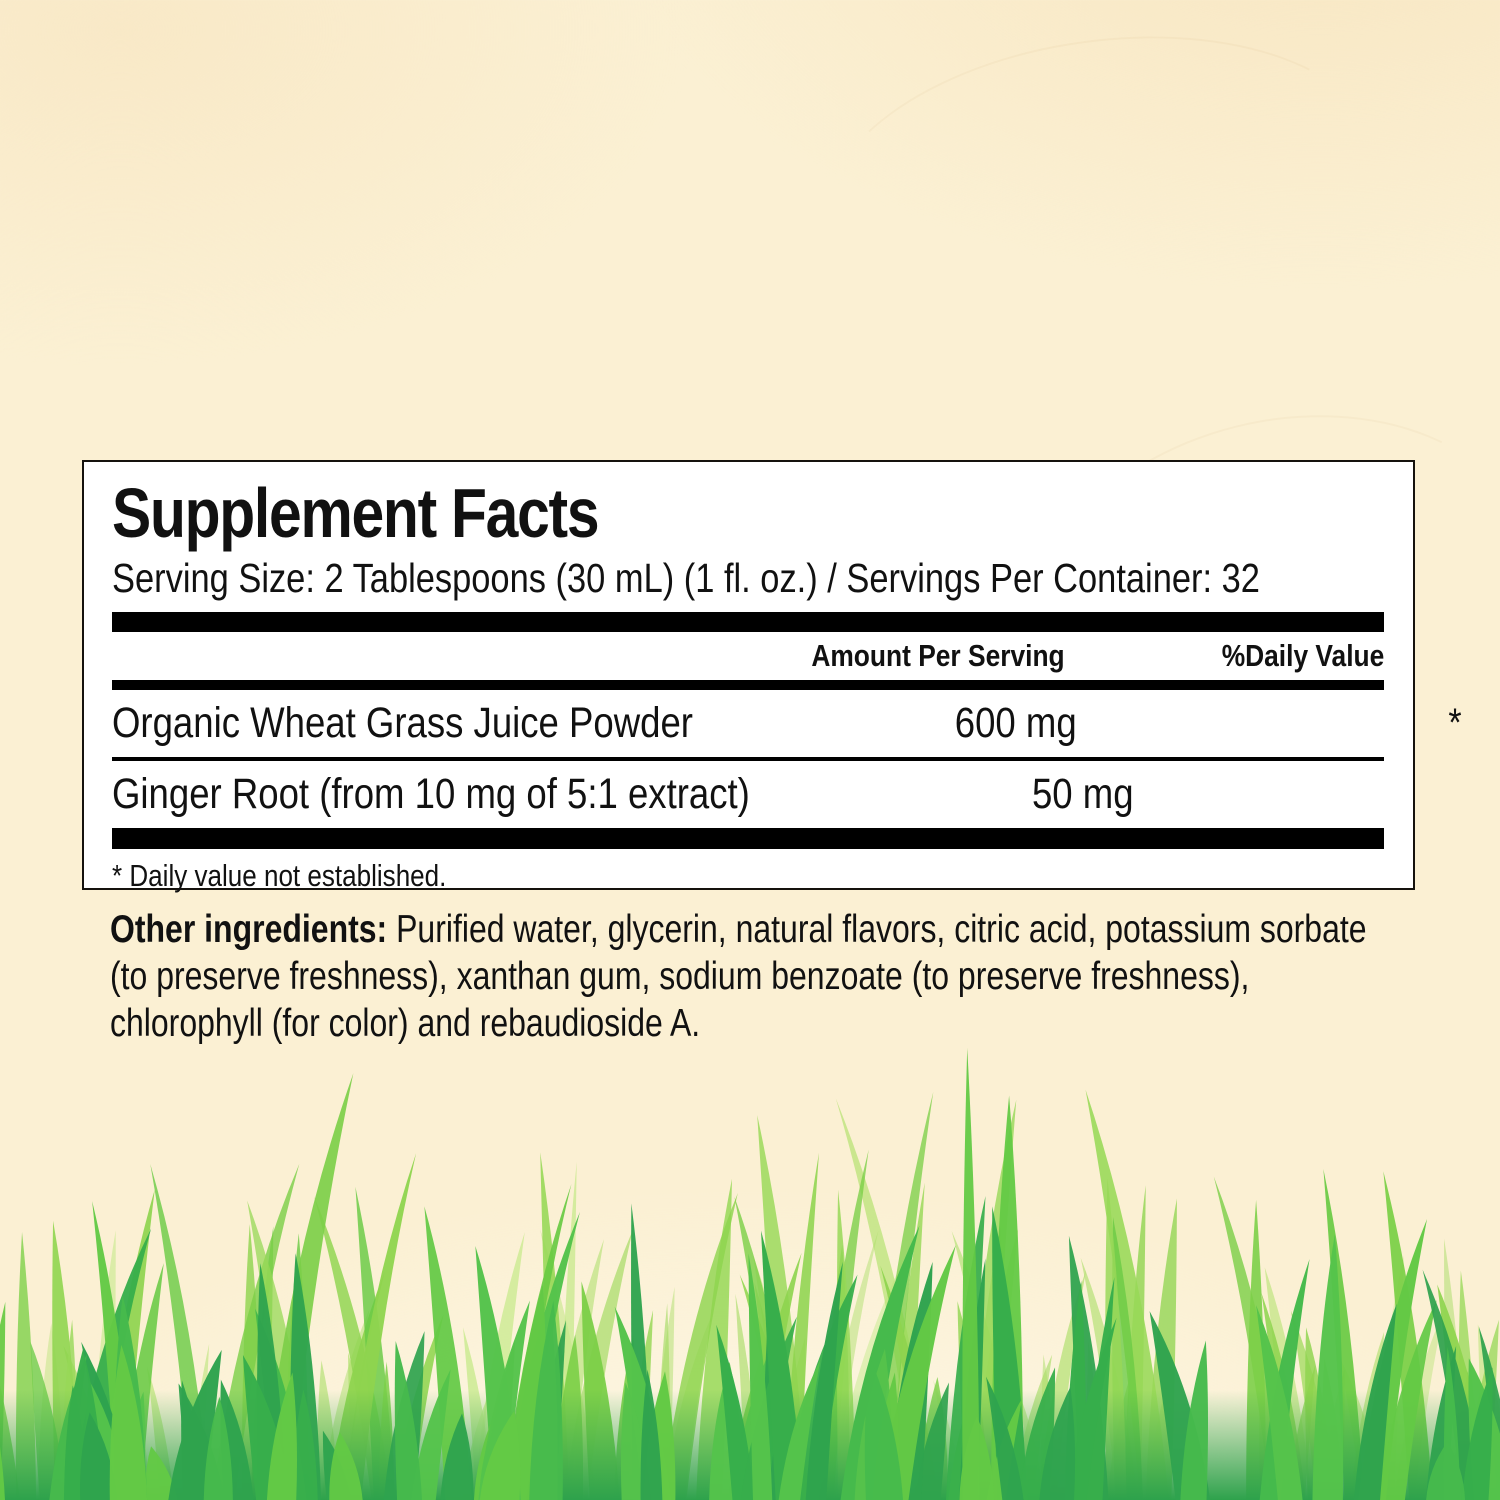 The image size is (1500, 1500). Describe the element at coordinates (748, 685) in the screenshot. I see `divider-bar-thin` at that location.